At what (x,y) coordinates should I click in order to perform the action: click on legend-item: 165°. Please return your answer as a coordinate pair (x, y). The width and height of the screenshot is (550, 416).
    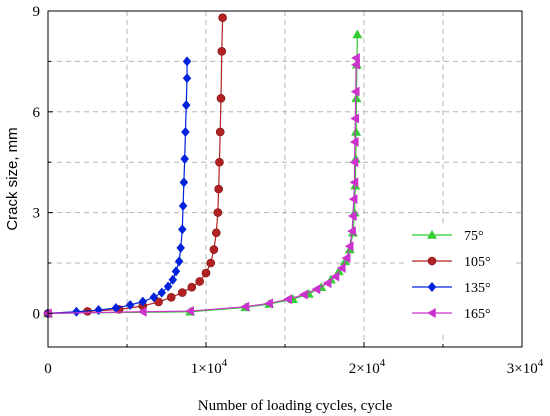
    Looking at the image, I should click on (451, 314).